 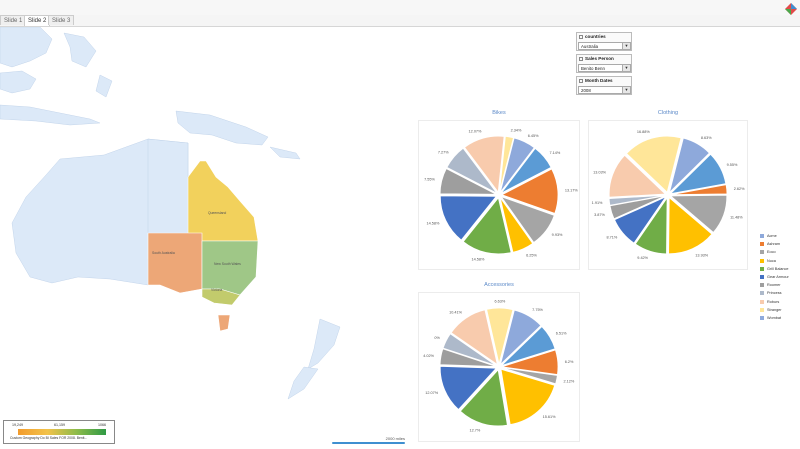 I want to click on legend-max-value: 1066, so click(x=102, y=425).